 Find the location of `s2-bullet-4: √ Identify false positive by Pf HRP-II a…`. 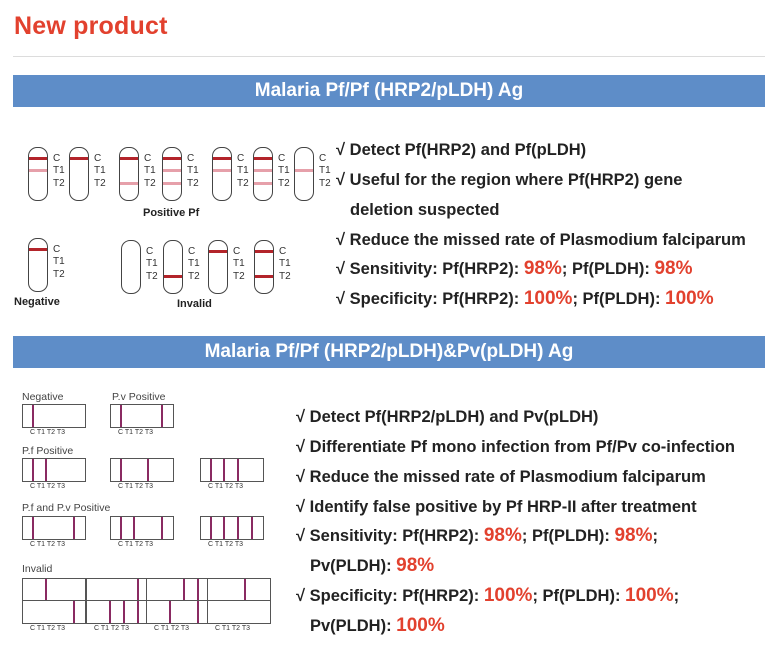

s2-bullet-4: √ Identify false positive by Pf HRP-II a… is located at coordinates (496, 507).